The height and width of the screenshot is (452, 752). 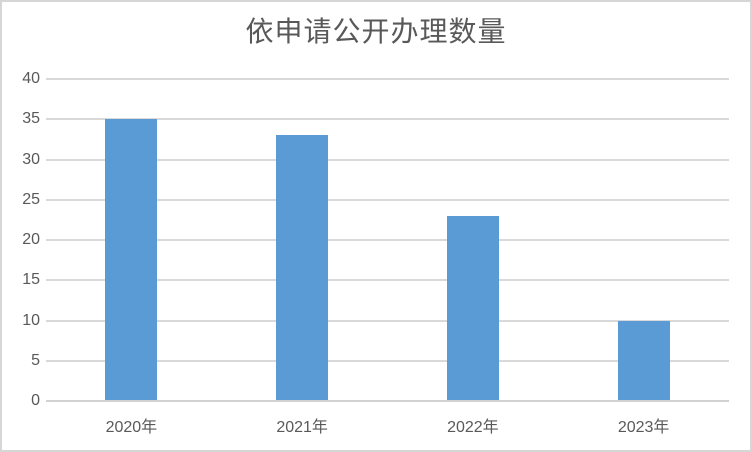 I want to click on x-tick-label-2021年: 2021年, so click(x=302, y=427).